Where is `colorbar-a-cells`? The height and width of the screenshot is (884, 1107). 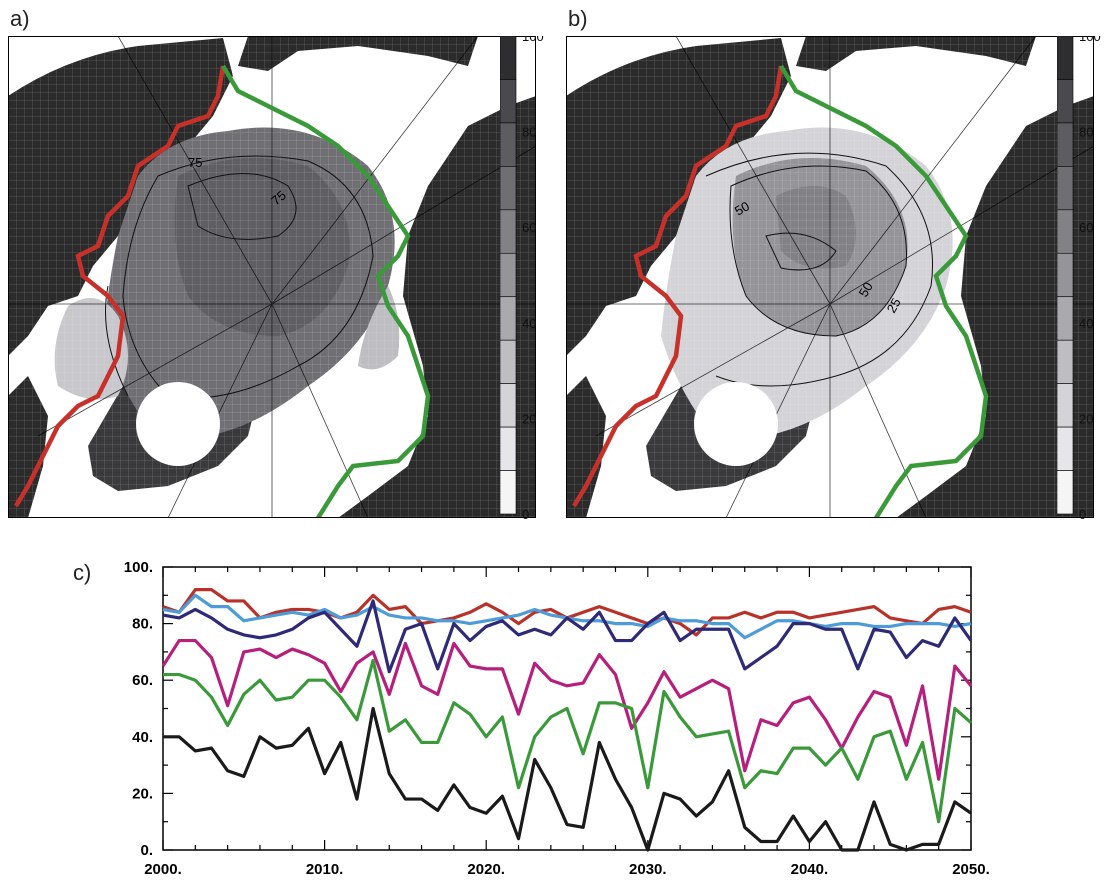 colorbar-a-cells is located at coordinates (508, 275).